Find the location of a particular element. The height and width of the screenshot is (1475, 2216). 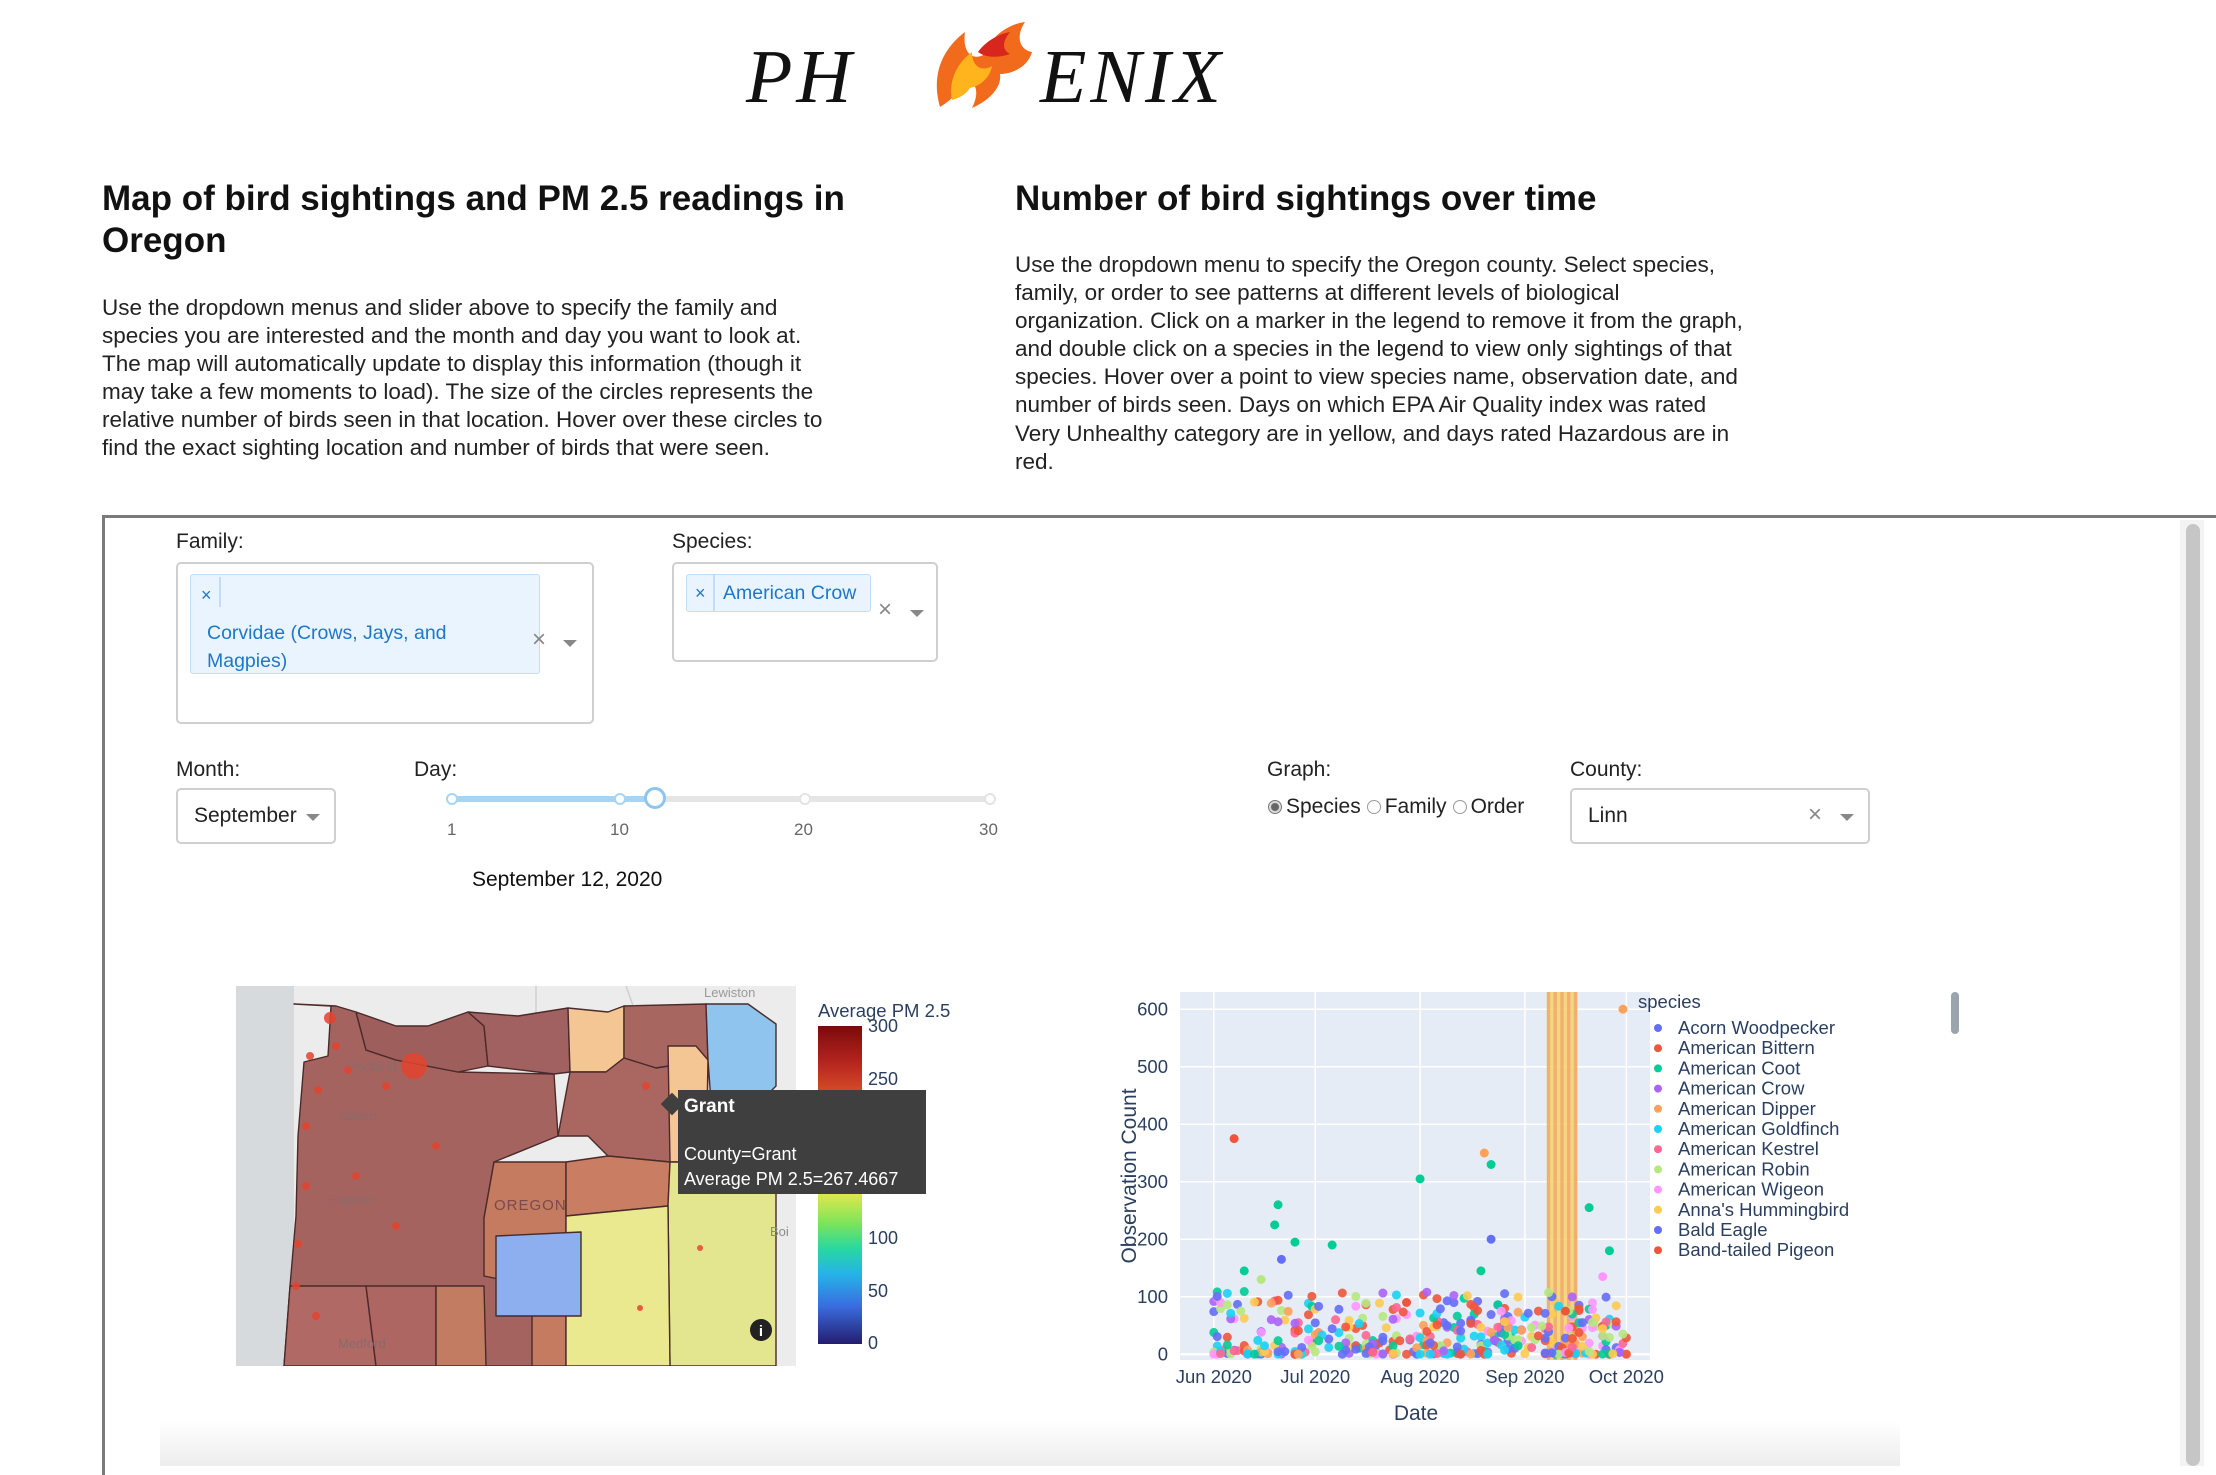

radio-species-label: Species is located at coordinates (1323, 806).